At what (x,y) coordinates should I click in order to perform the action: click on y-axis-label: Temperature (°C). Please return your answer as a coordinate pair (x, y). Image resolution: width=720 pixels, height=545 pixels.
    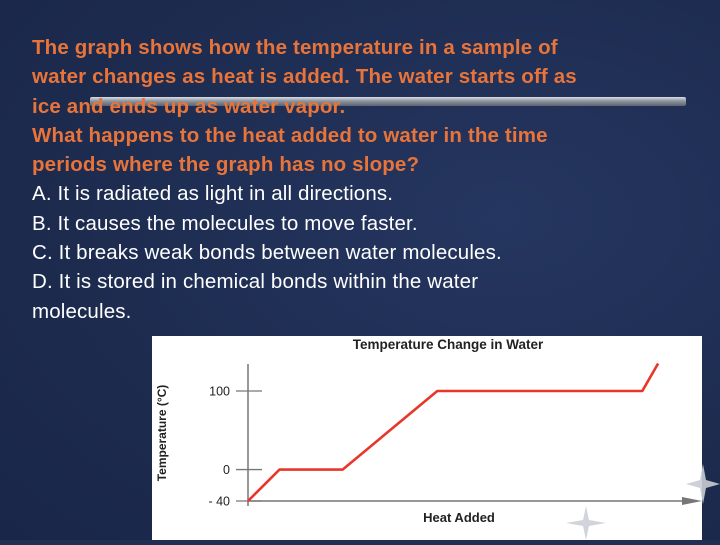
    Looking at the image, I should click on (162, 433).